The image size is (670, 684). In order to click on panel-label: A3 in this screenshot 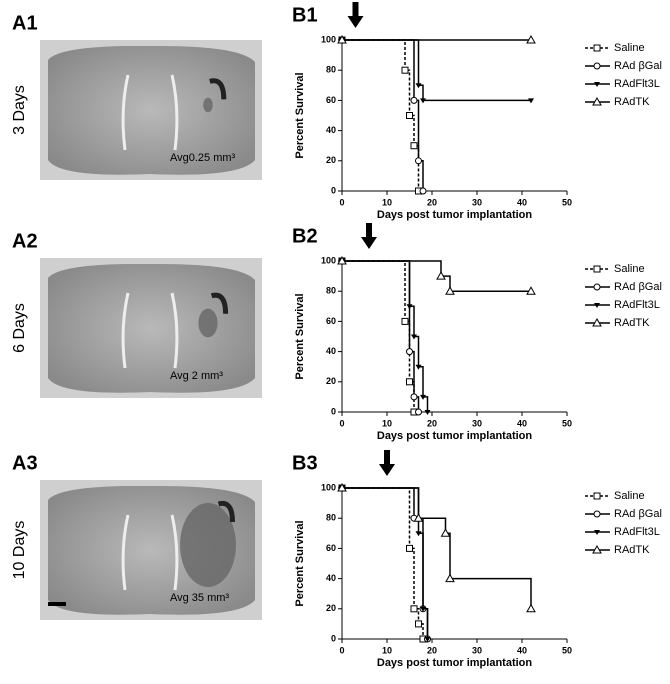, I will do `click(25, 463)`.